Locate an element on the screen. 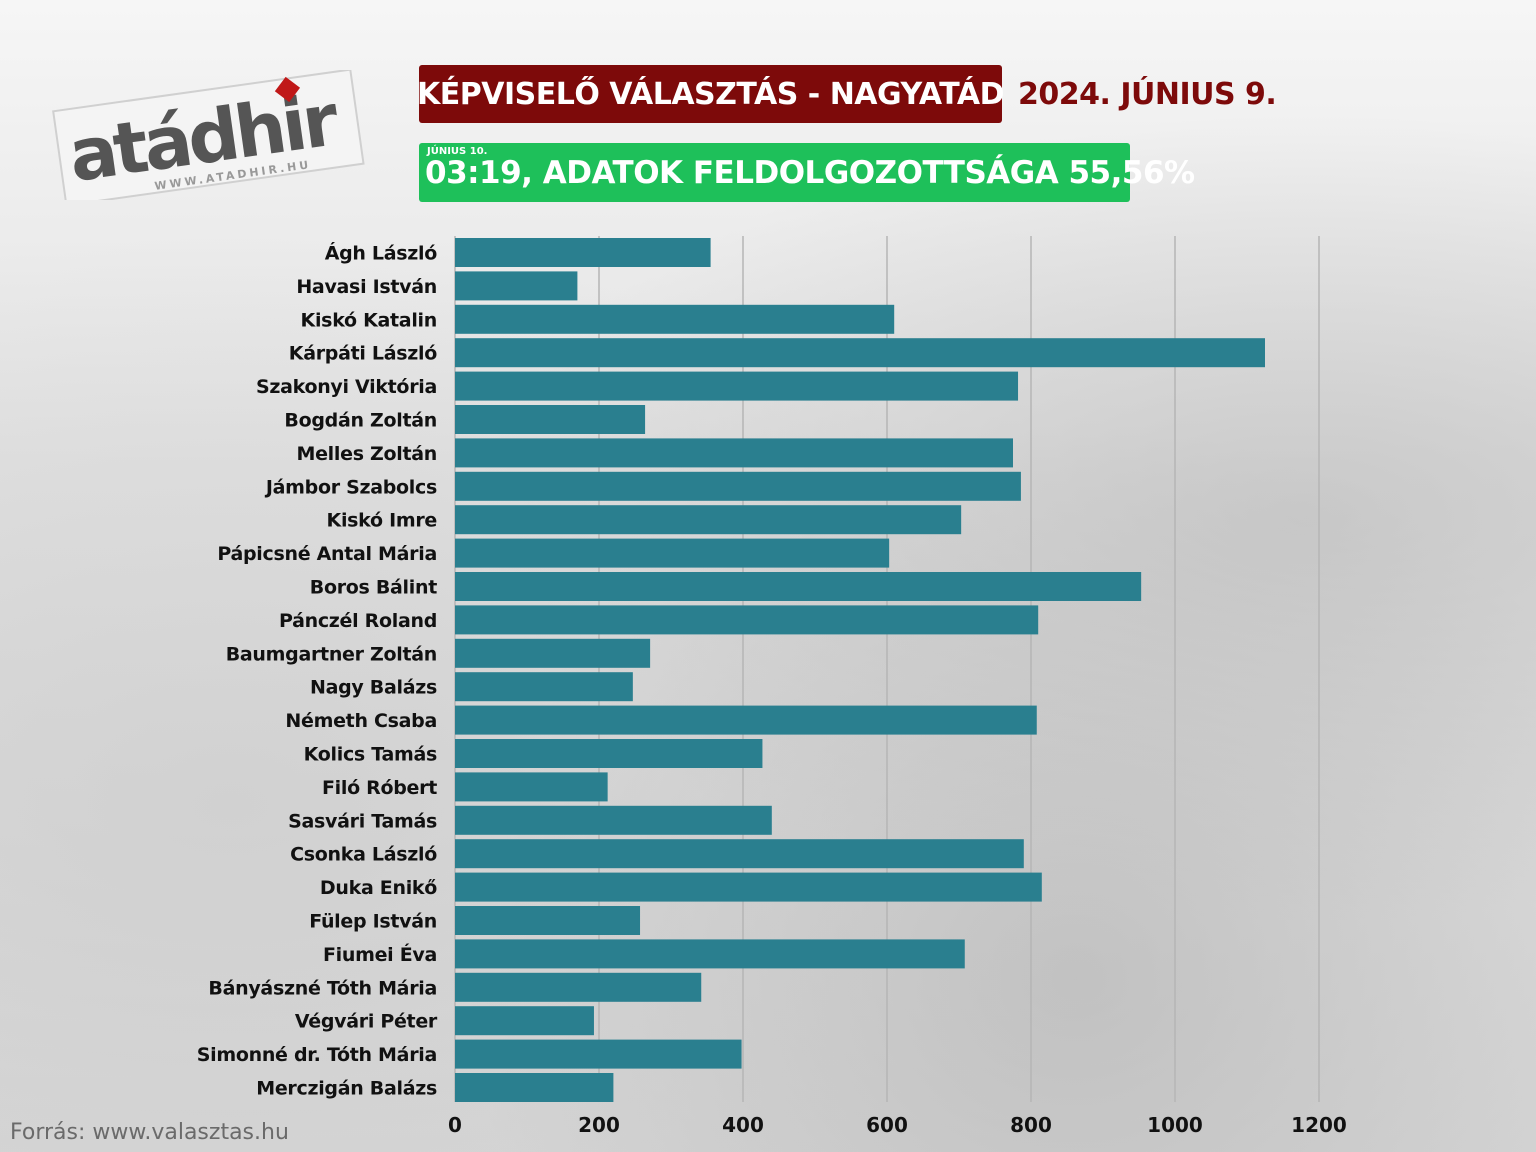  category-label: Szakonyi Viktória is located at coordinates (346, 387).